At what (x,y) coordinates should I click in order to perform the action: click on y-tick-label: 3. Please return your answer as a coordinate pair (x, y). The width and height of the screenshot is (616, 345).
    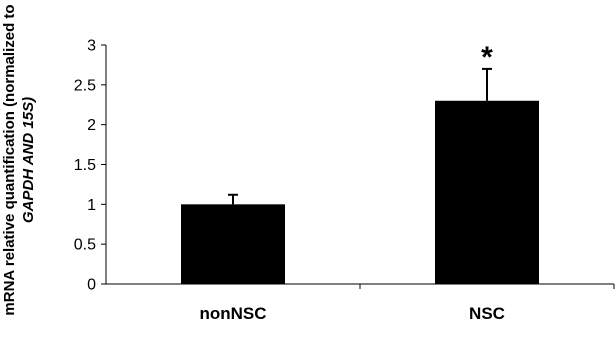
    Looking at the image, I should click on (91, 46).